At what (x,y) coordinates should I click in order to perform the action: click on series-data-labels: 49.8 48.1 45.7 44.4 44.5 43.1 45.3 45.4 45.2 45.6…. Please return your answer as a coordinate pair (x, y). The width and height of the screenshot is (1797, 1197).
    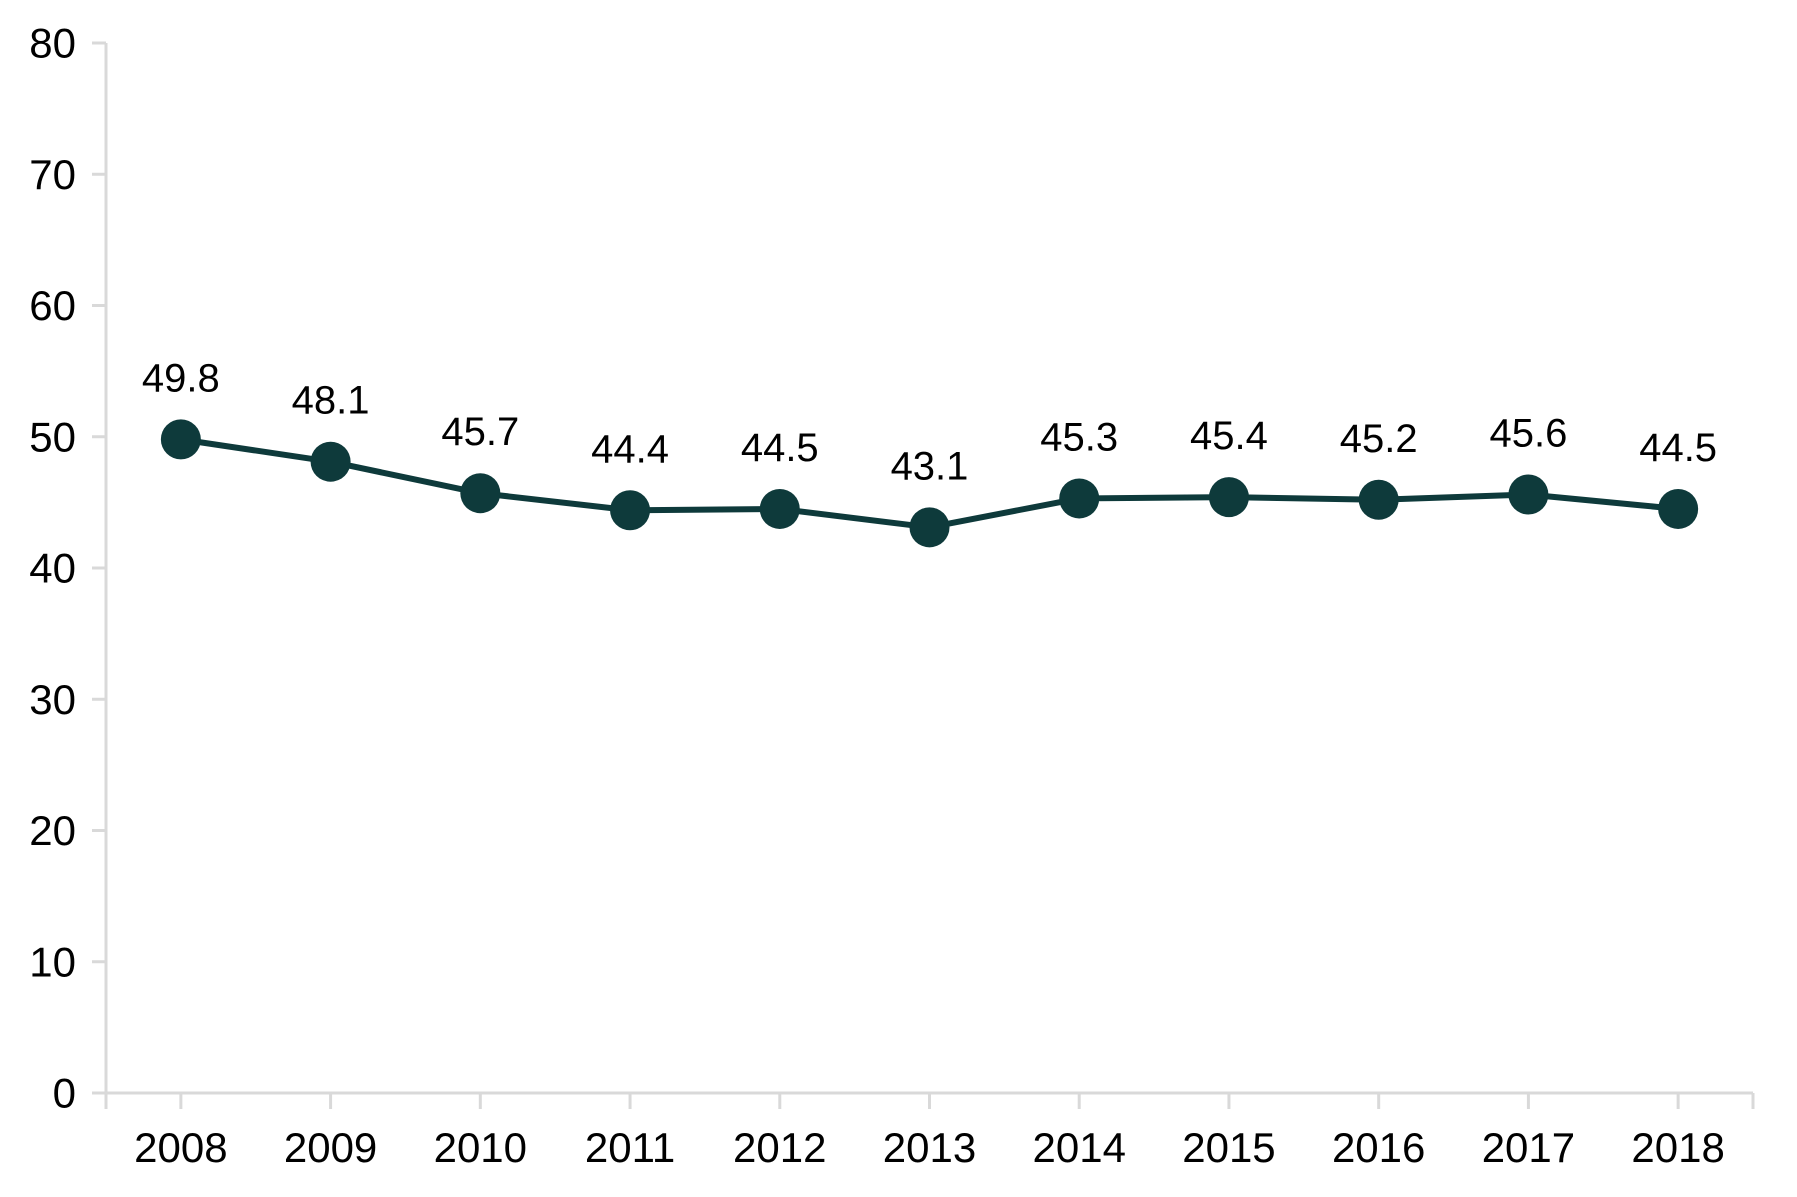
    Looking at the image, I should click on (929, 422).